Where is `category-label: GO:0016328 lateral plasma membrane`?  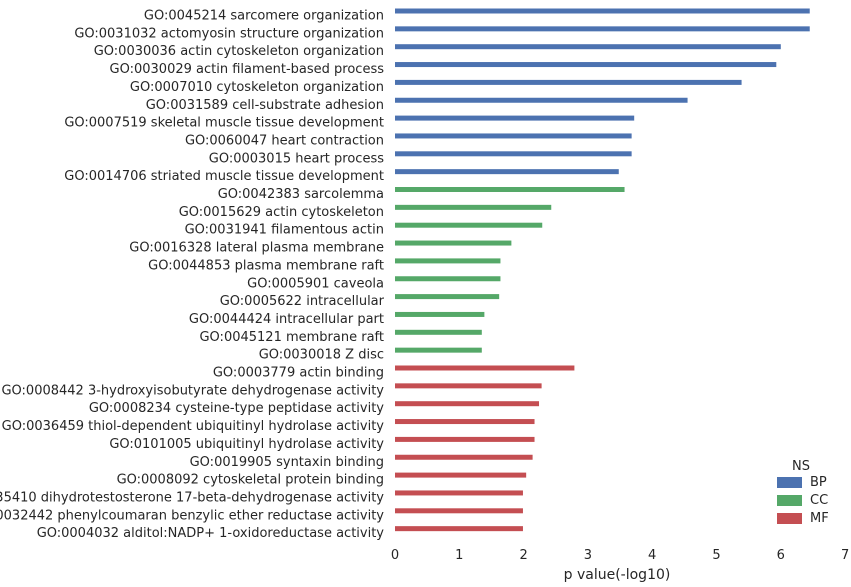 category-label: GO:0016328 lateral plasma membrane is located at coordinates (256, 248).